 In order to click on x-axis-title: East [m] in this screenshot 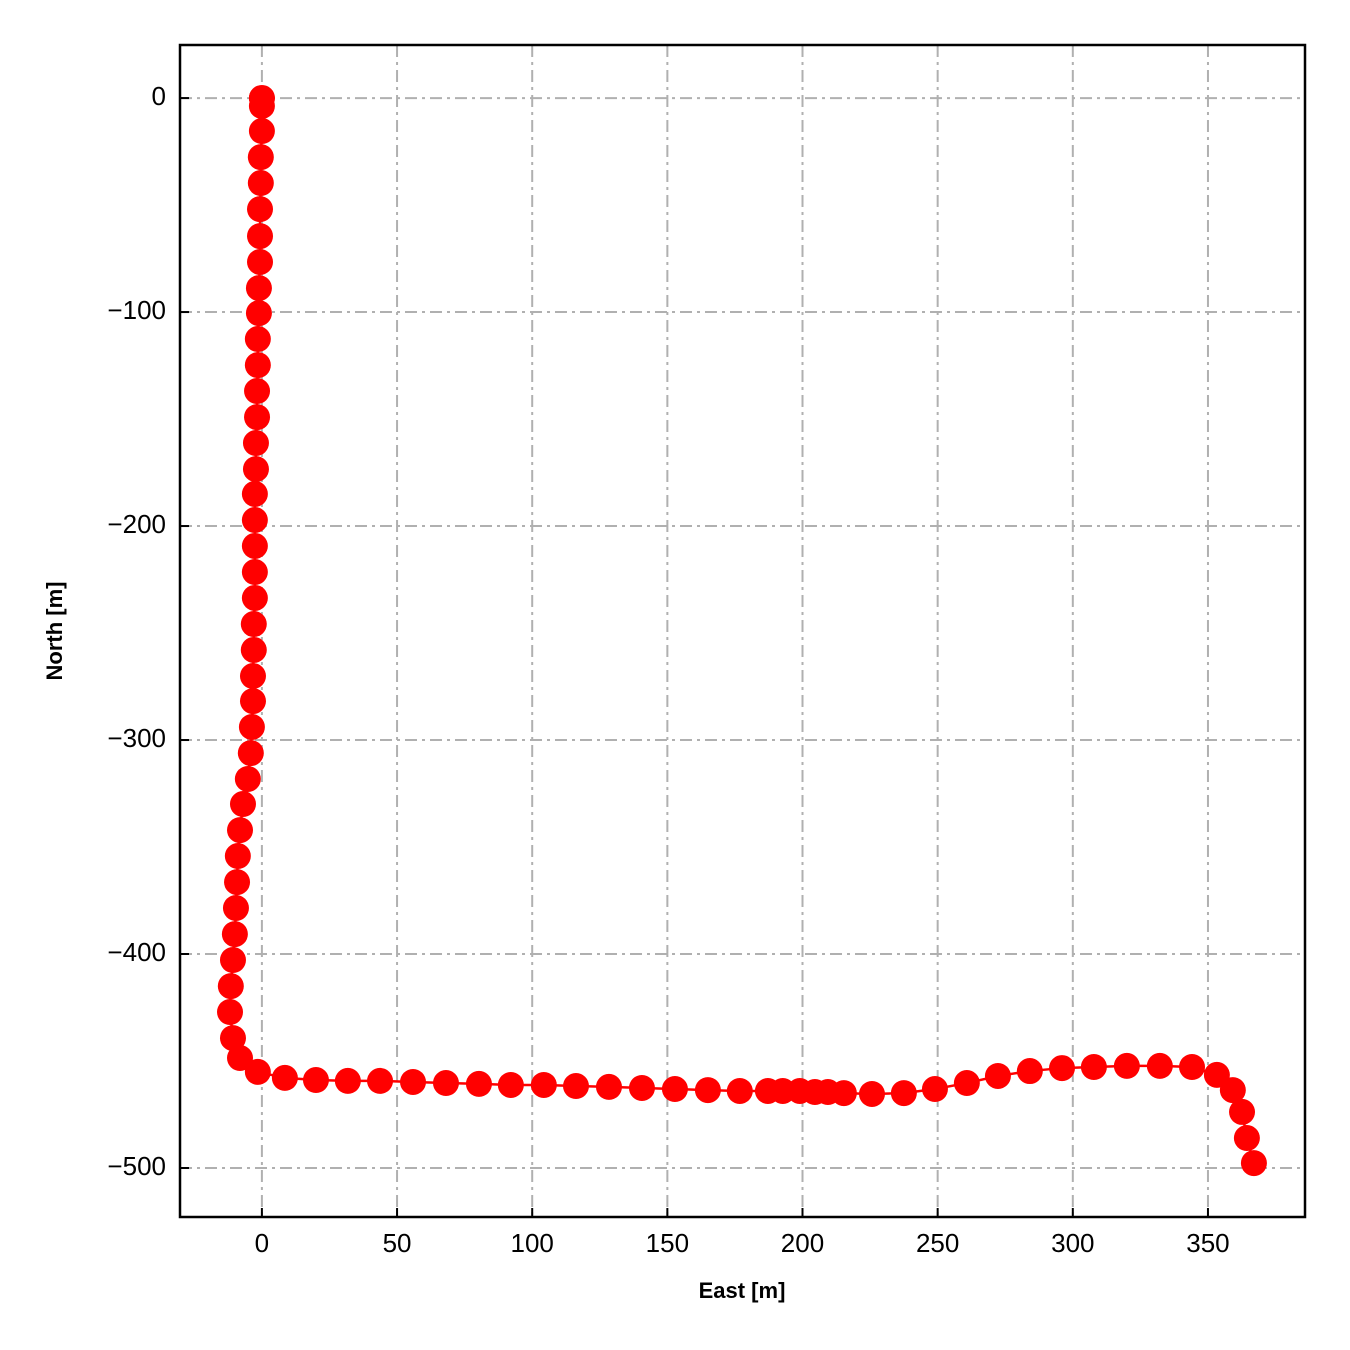, I will do `click(742, 1290)`.